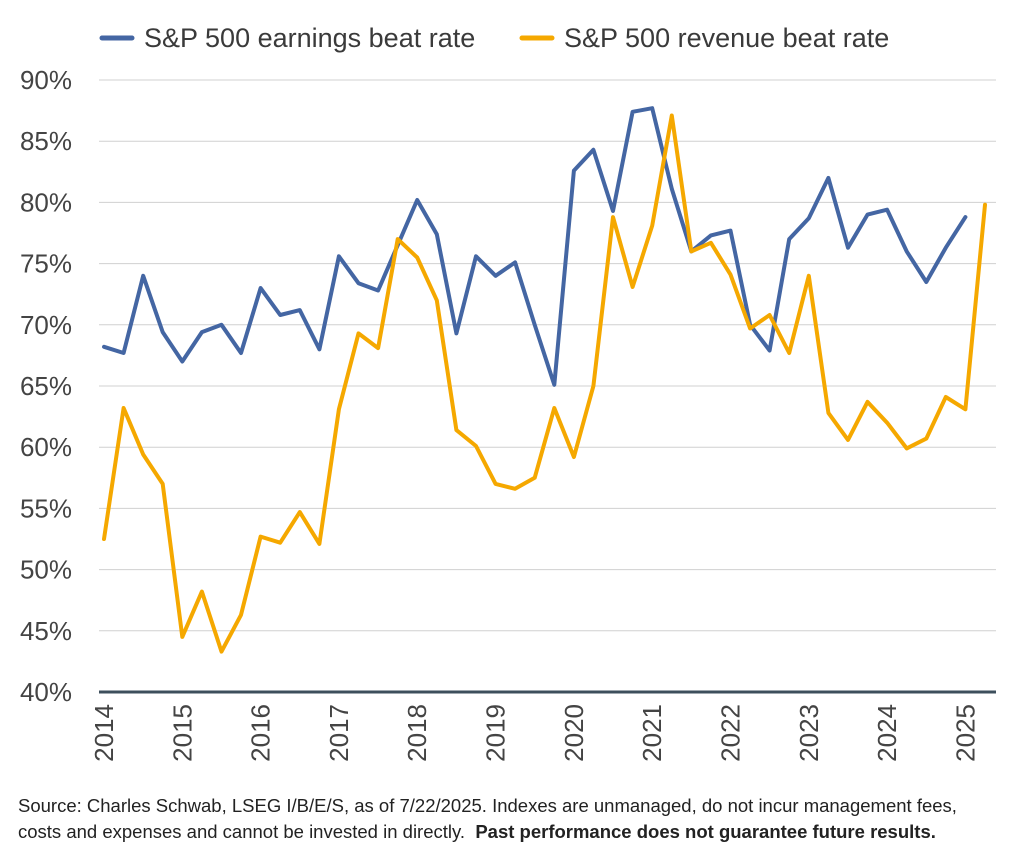  What do you see at coordinates (730, 733) in the screenshot?
I see `x-tick-label: 2022` at bounding box center [730, 733].